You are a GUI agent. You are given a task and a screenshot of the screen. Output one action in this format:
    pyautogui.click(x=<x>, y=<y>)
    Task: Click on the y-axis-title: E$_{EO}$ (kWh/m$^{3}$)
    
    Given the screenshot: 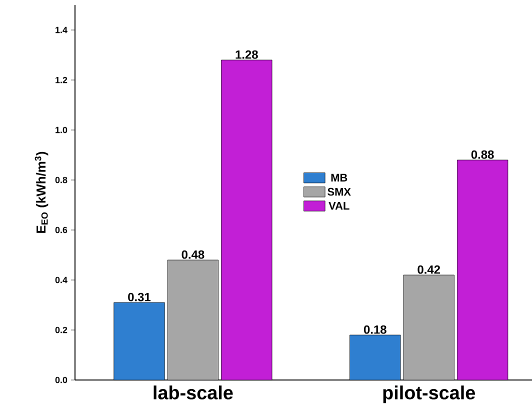 What is the action you would take?
    pyautogui.click(x=41, y=192)
    